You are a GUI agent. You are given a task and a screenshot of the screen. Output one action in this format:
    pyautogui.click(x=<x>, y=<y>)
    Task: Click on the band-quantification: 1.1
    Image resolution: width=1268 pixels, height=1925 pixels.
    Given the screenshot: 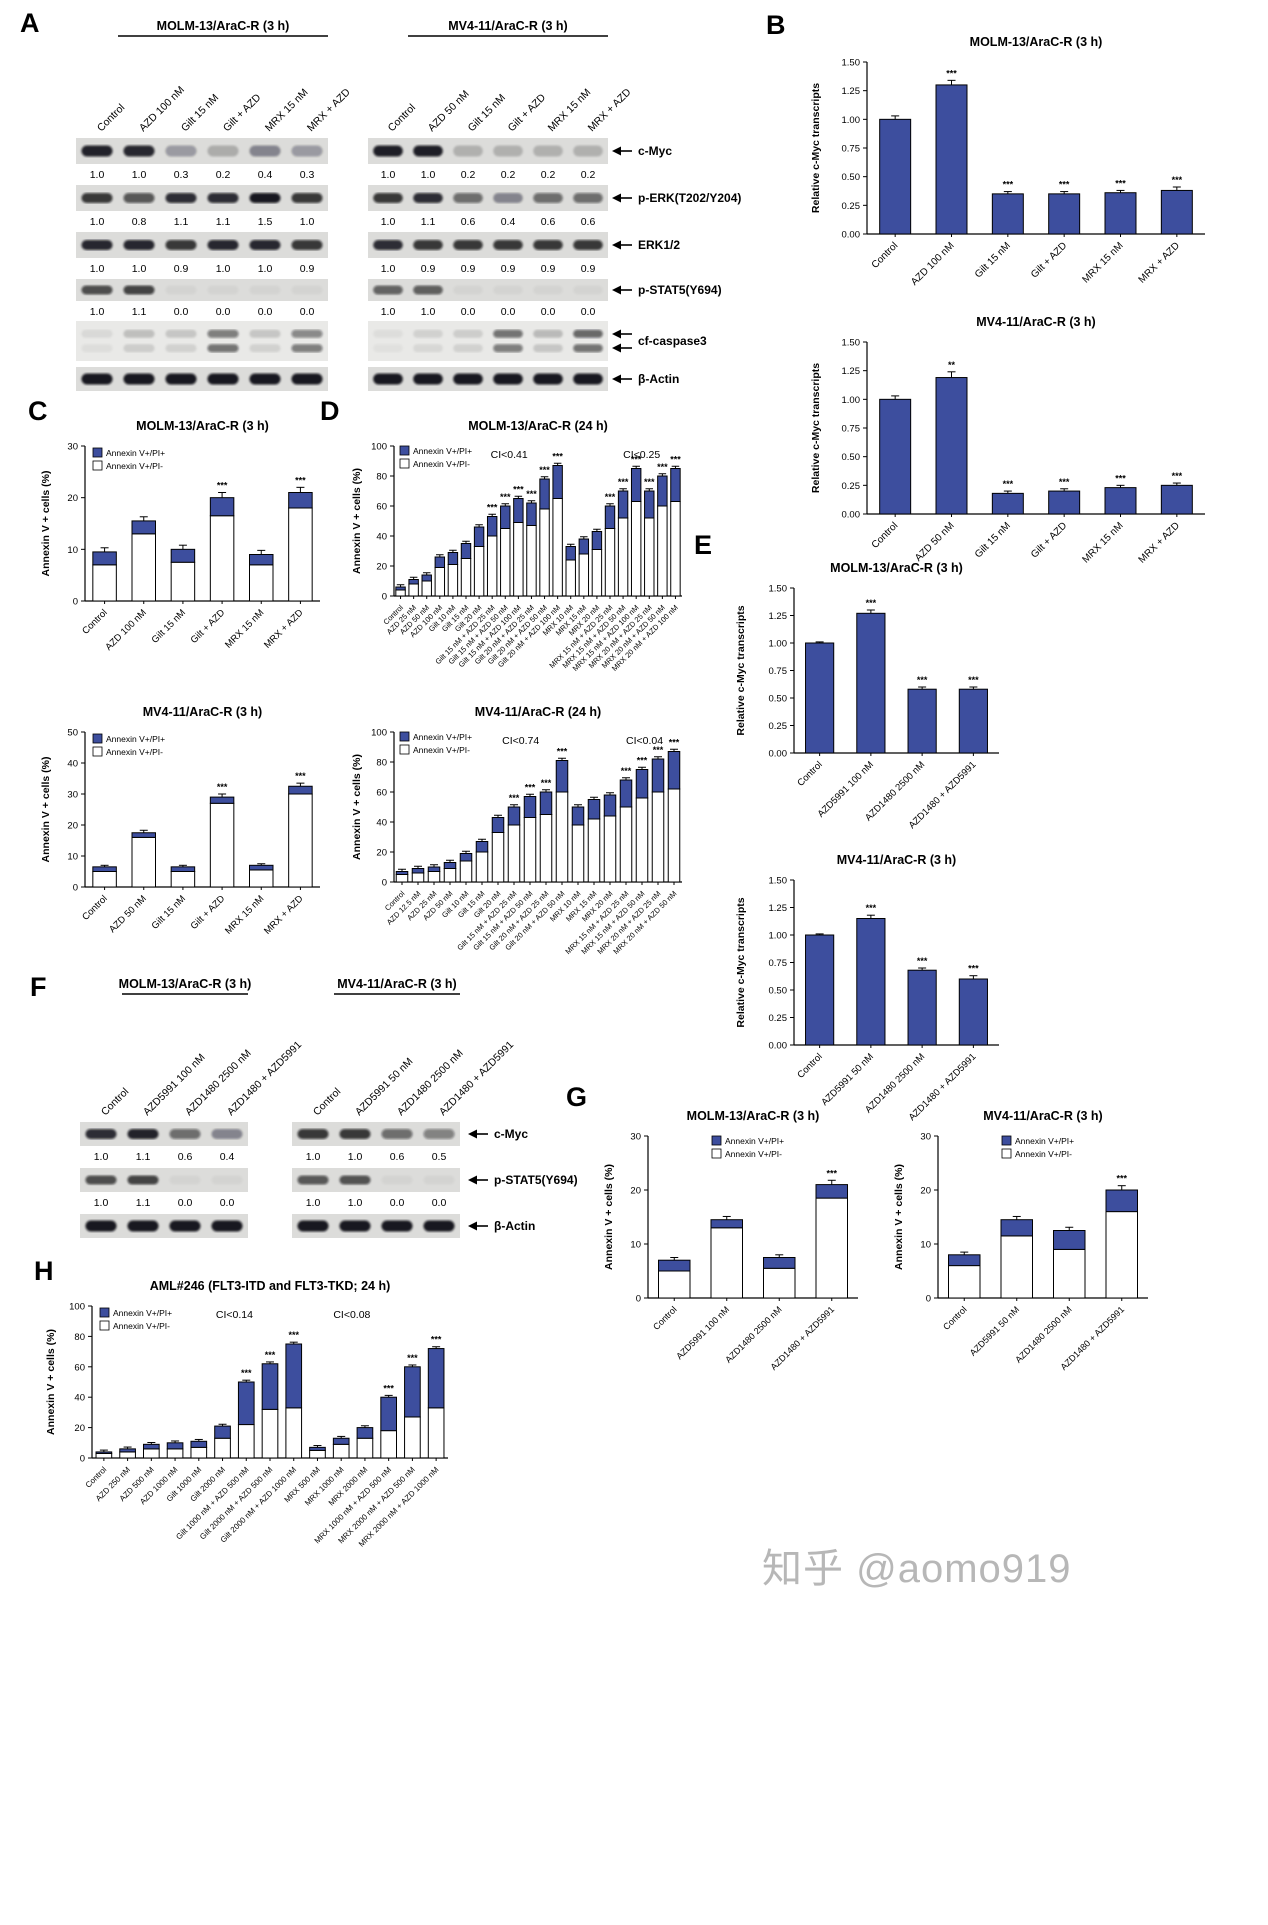 What is the action you would take?
    pyautogui.click(x=181, y=222)
    